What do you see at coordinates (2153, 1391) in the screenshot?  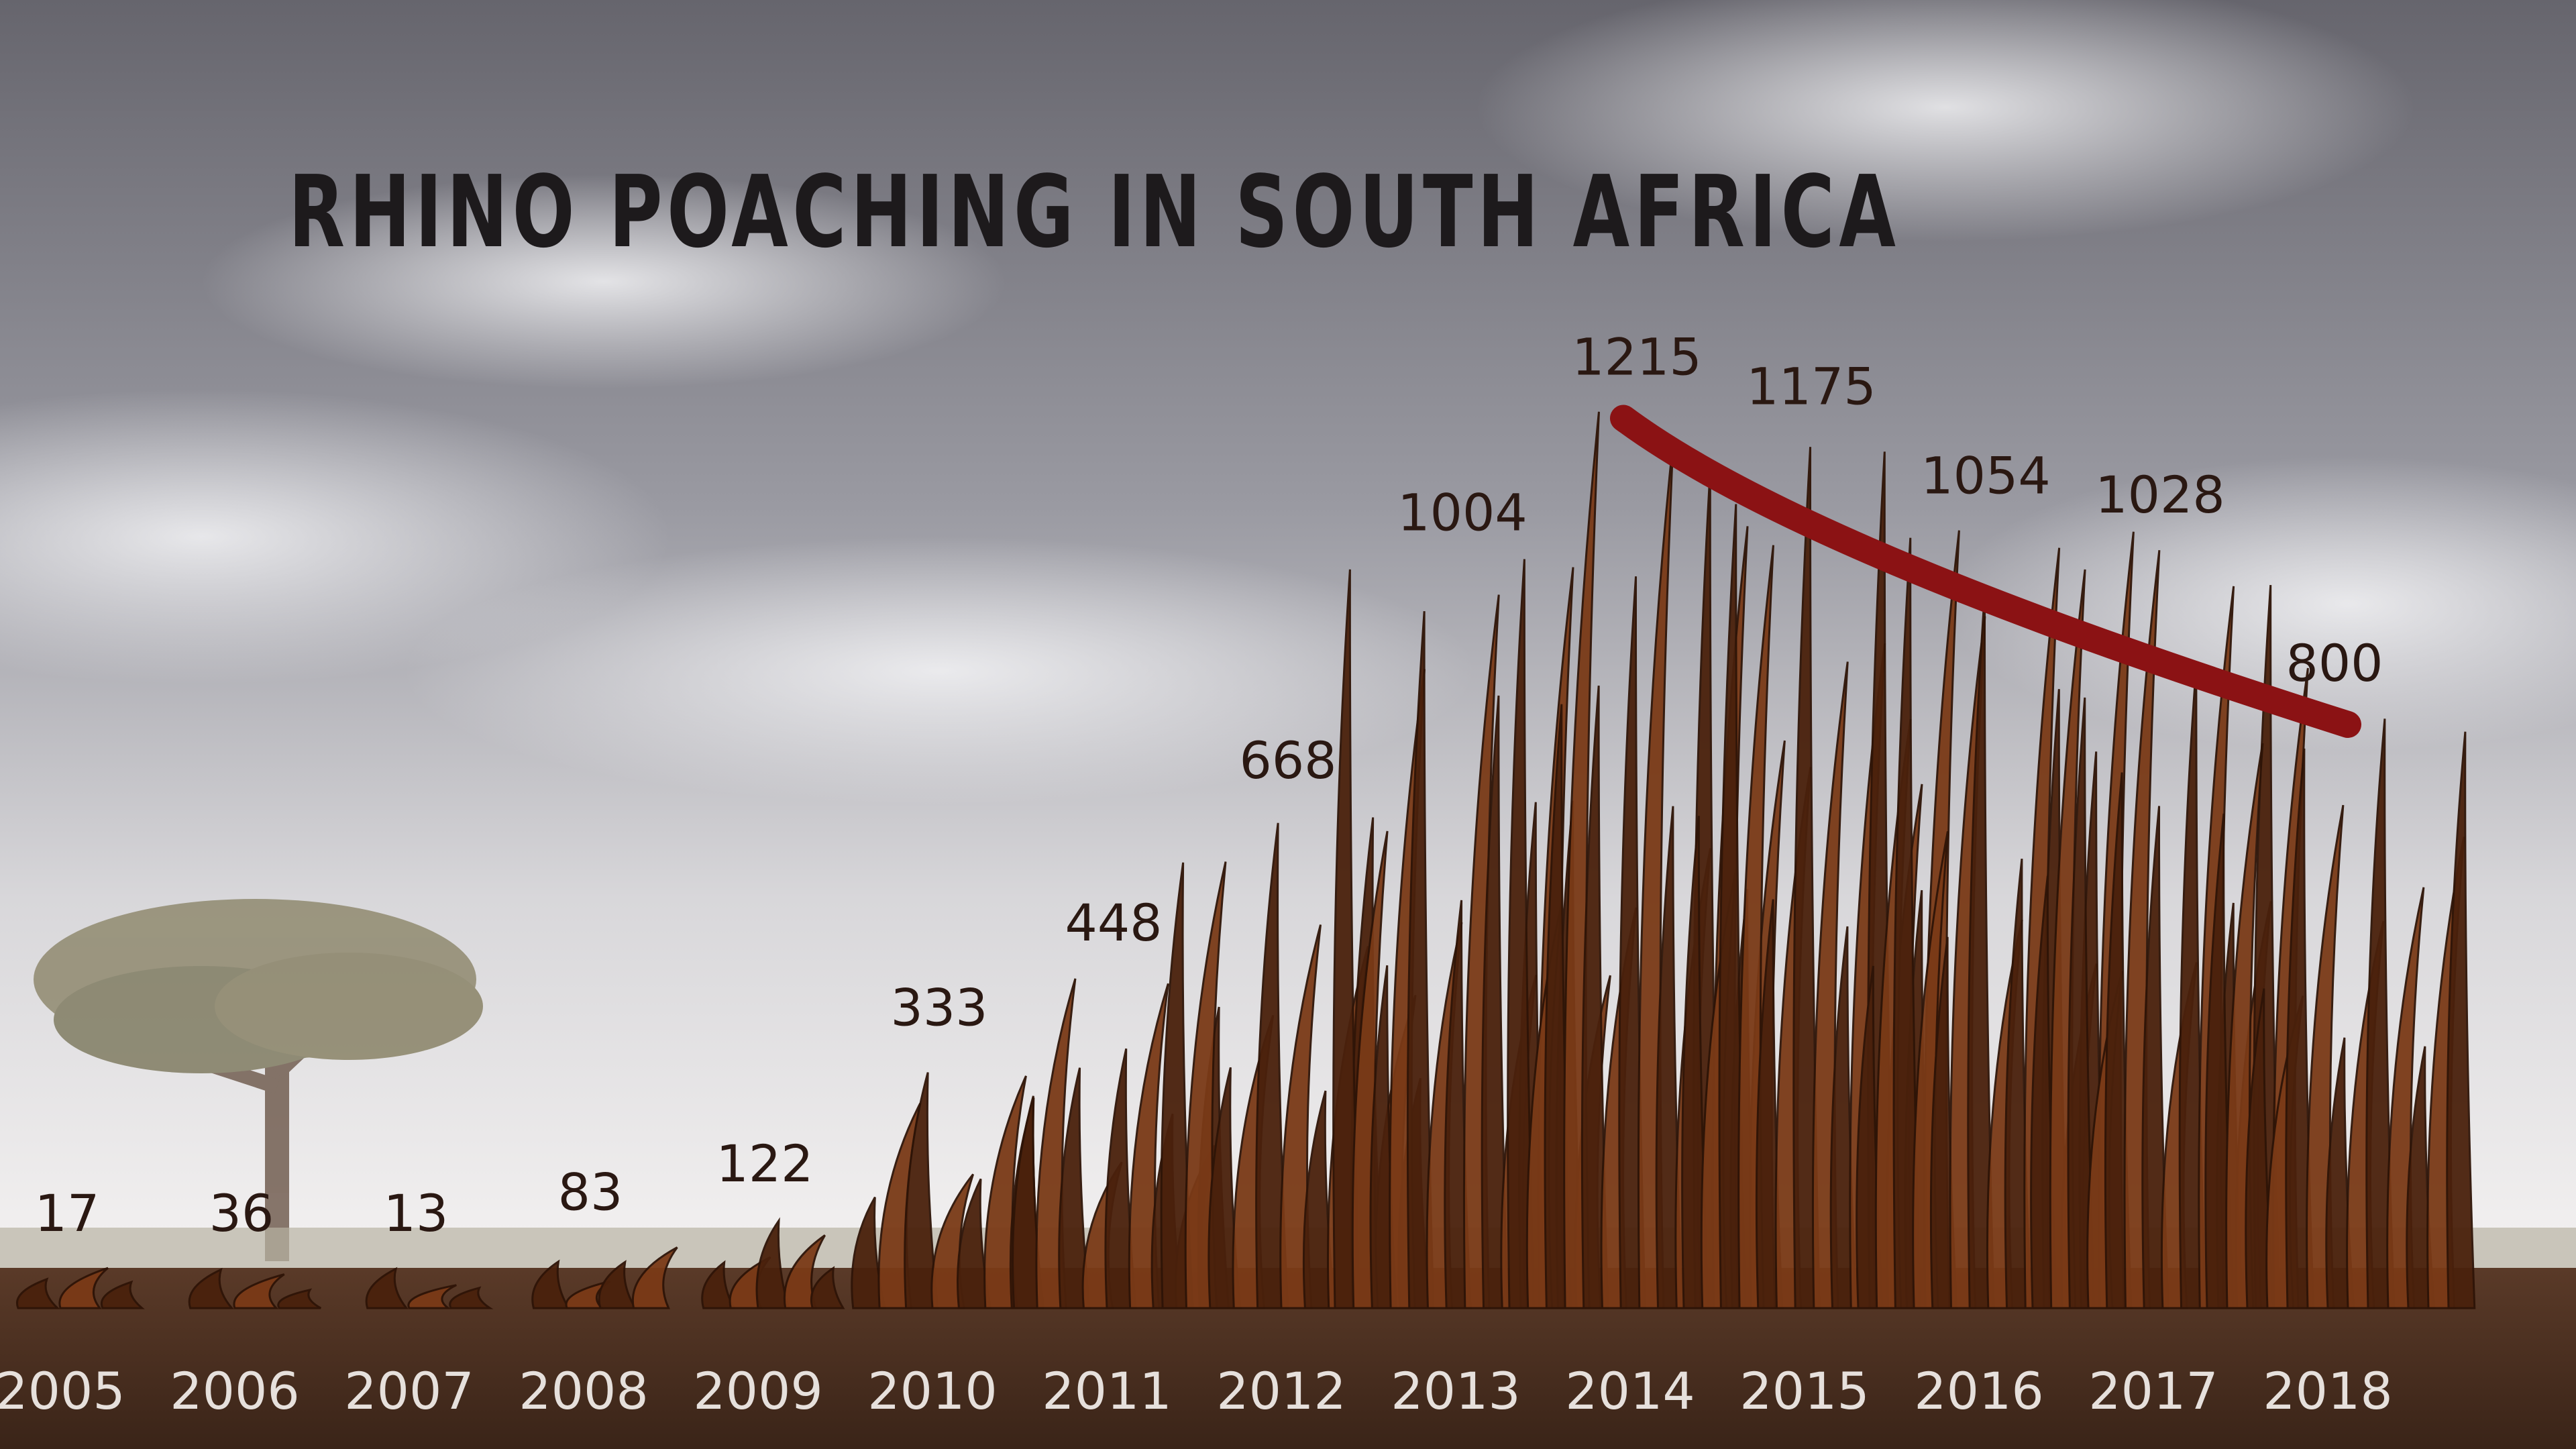 I see `year-label-2017: 2017` at bounding box center [2153, 1391].